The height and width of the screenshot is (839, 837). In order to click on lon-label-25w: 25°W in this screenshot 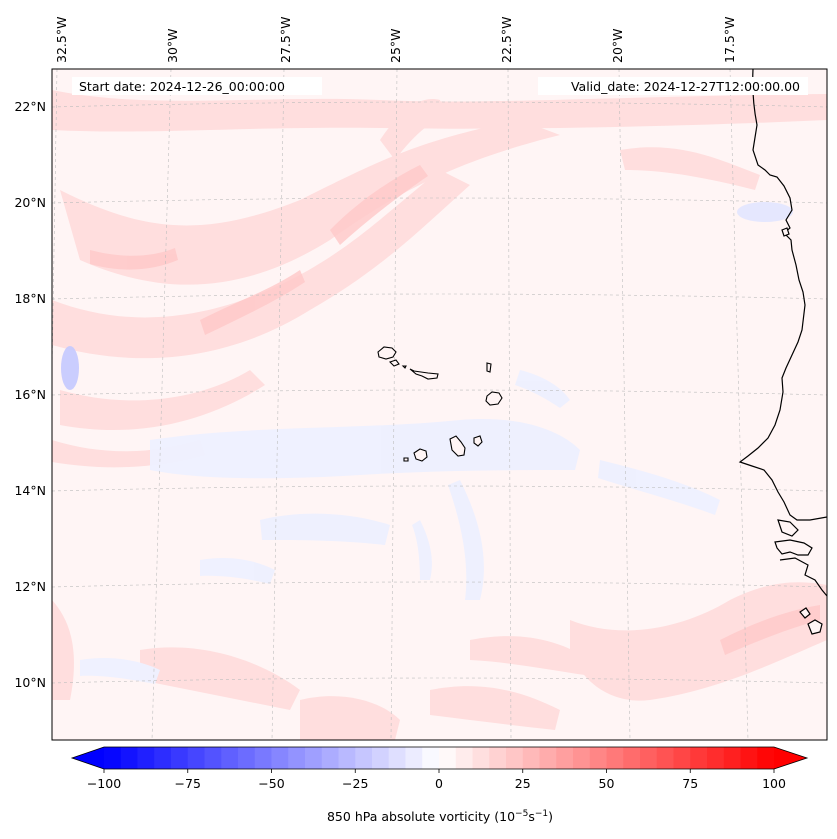, I will do `click(395, 45)`.